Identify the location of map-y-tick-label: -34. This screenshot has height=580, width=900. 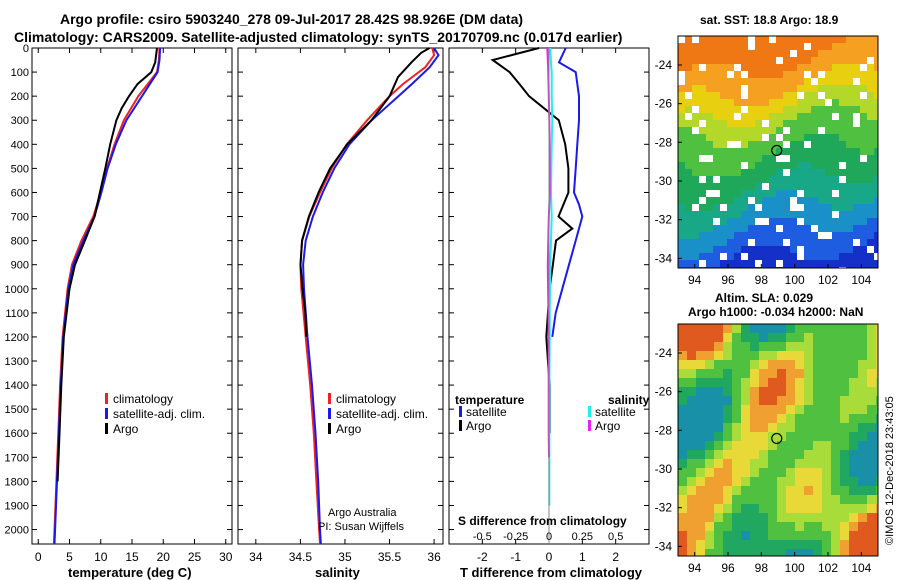
(664, 546).